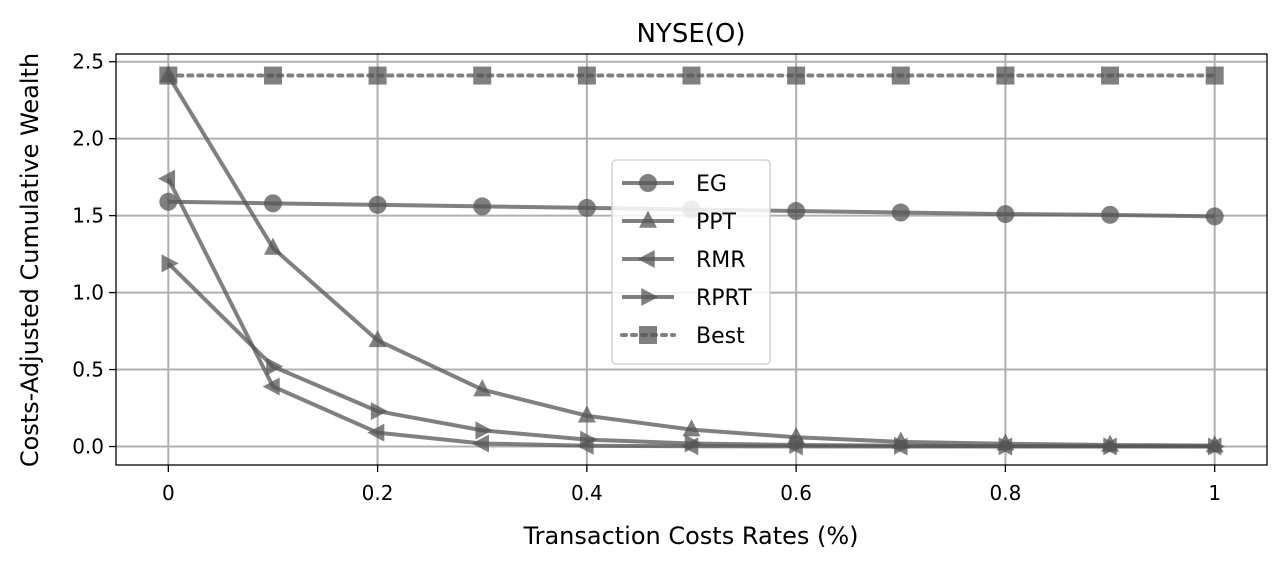 The height and width of the screenshot is (565, 1281). I want to click on legend-marker-eg, so click(648, 183).